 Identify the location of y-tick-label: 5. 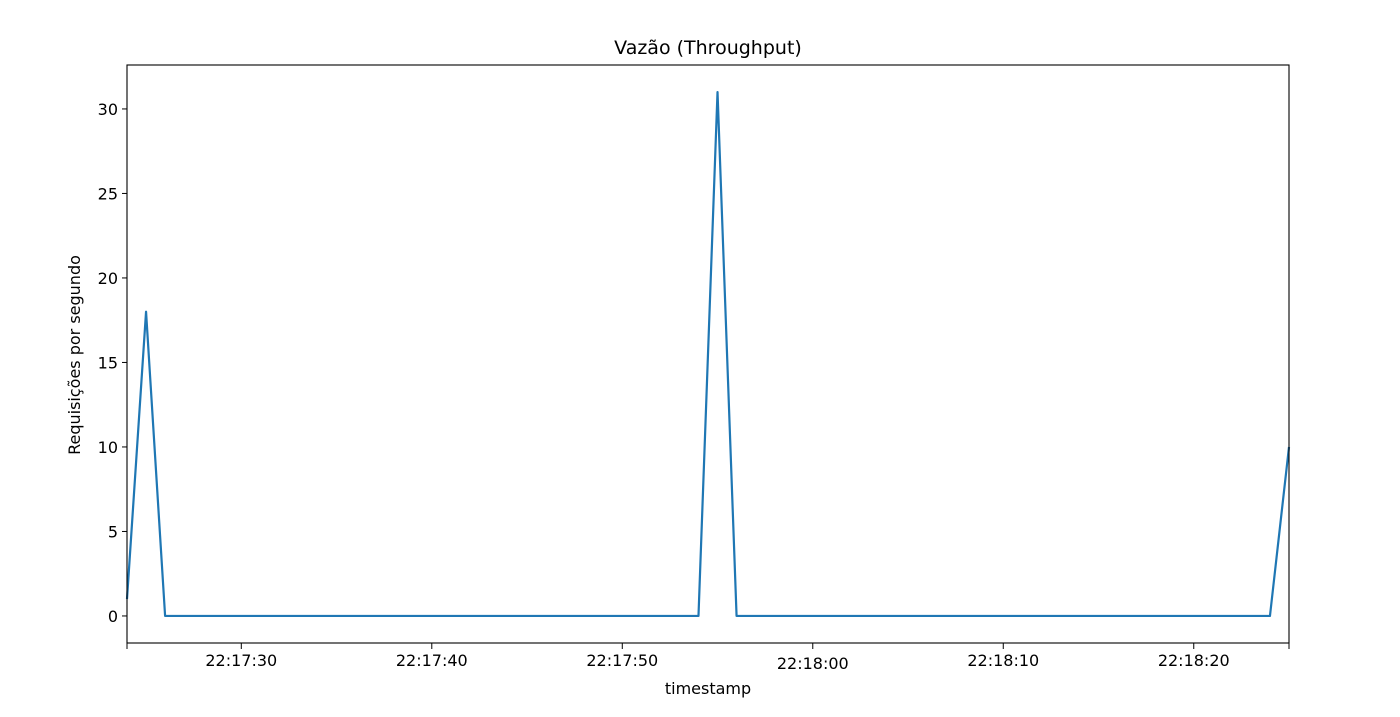
(113, 531).